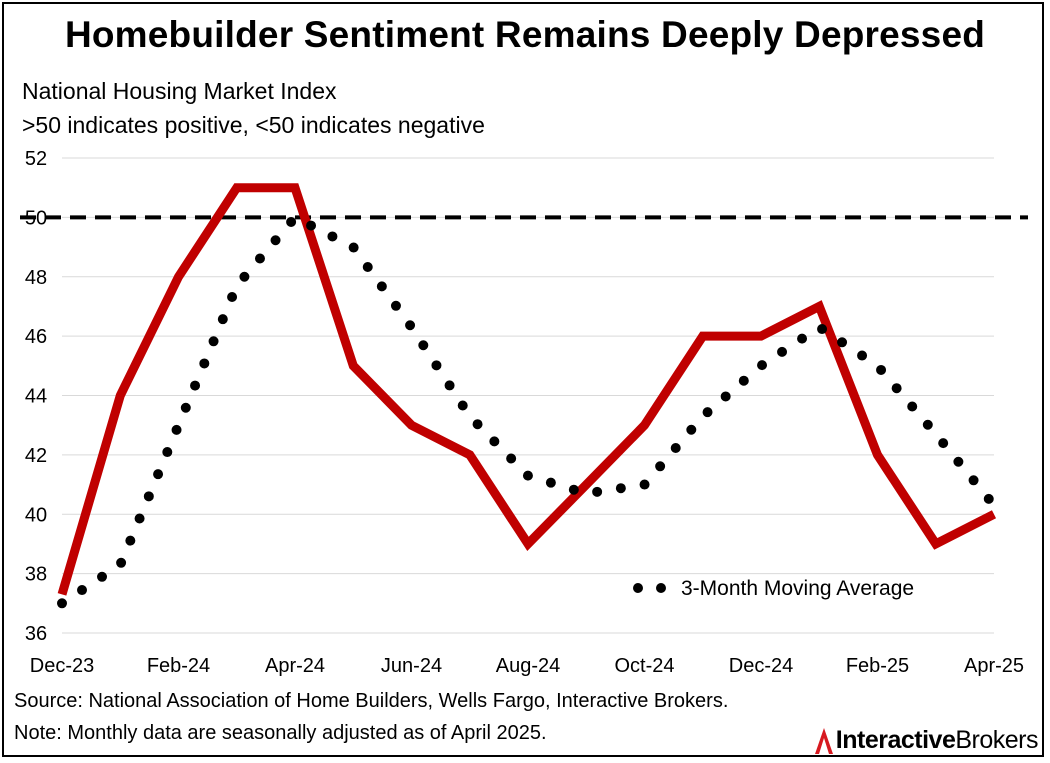 The image size is (1050, 763). I want to click on logo-text-interactive: Interactive, so click(895, 740).